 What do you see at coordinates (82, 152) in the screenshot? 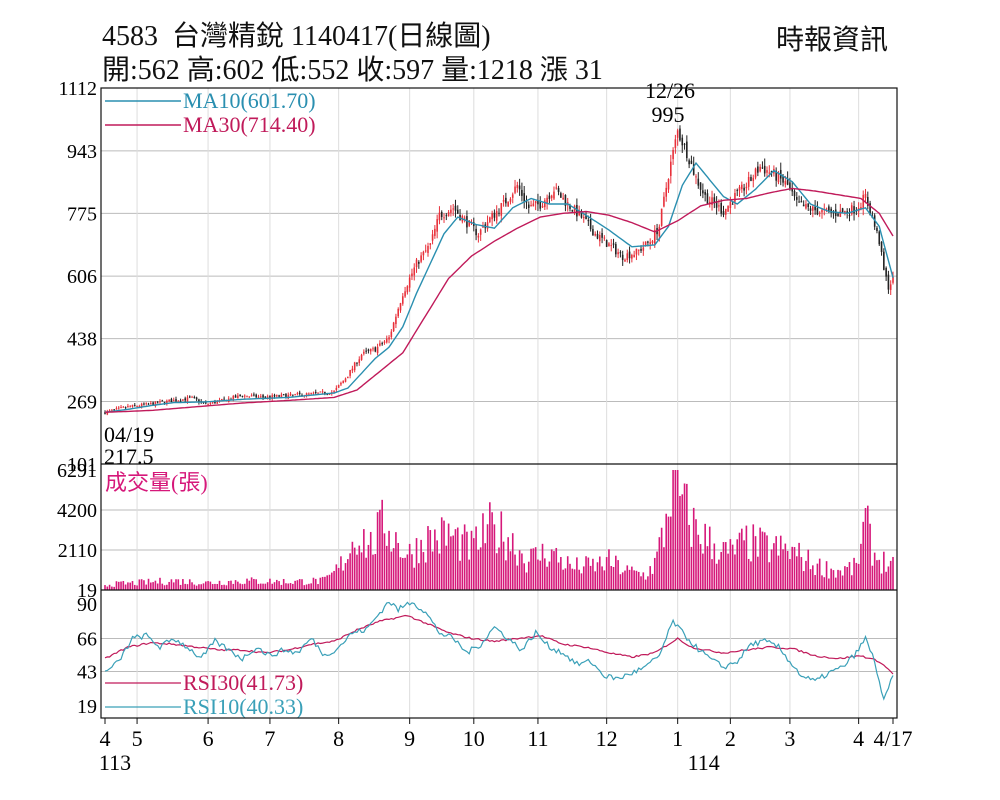
I see `price-tick-label: 943` at bounding box center [82, 152].